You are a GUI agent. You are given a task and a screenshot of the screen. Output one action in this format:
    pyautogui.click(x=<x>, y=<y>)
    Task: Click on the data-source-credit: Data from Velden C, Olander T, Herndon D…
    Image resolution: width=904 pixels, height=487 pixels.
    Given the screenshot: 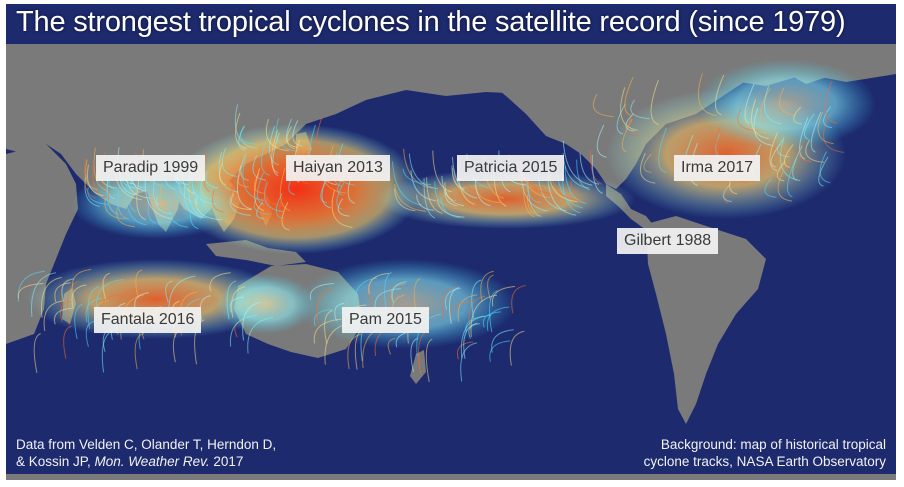 What is the action you would take?
    pyautogui.click(x=146, y=453)
    